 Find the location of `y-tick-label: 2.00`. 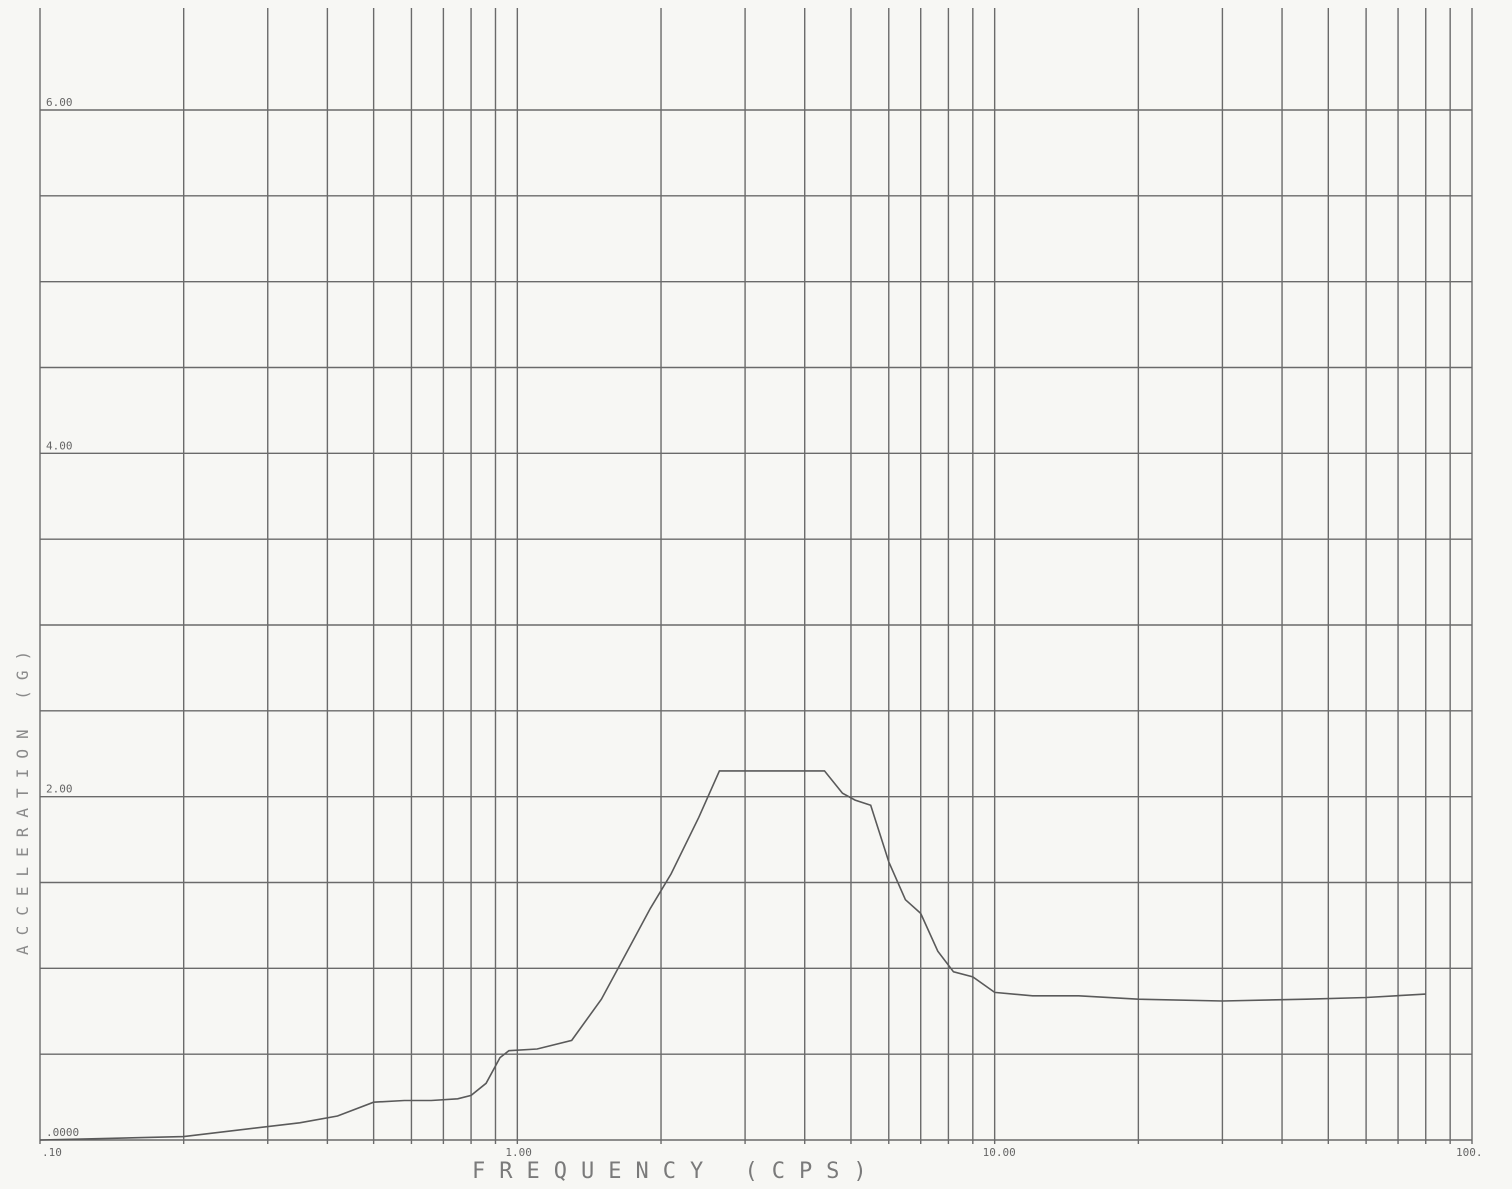

y-tick-label: 2.00 is located at coordinates (59, 789).